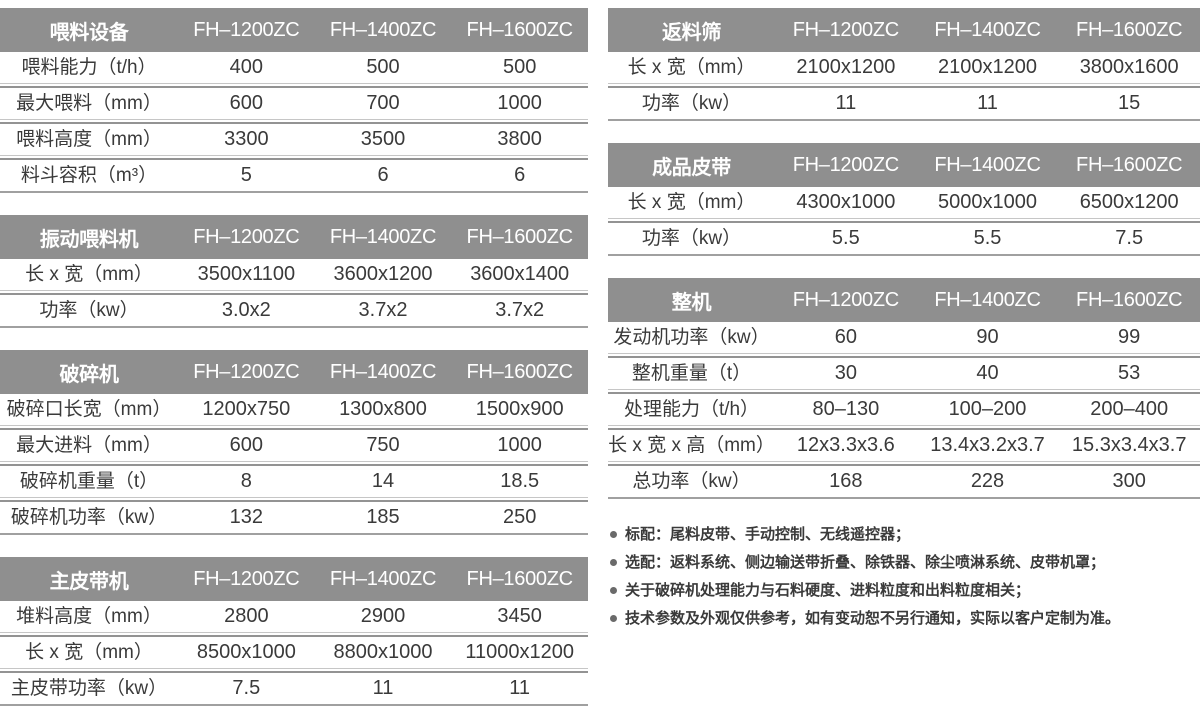  I want to click on table-title: 破碎机, so click(89, 374).